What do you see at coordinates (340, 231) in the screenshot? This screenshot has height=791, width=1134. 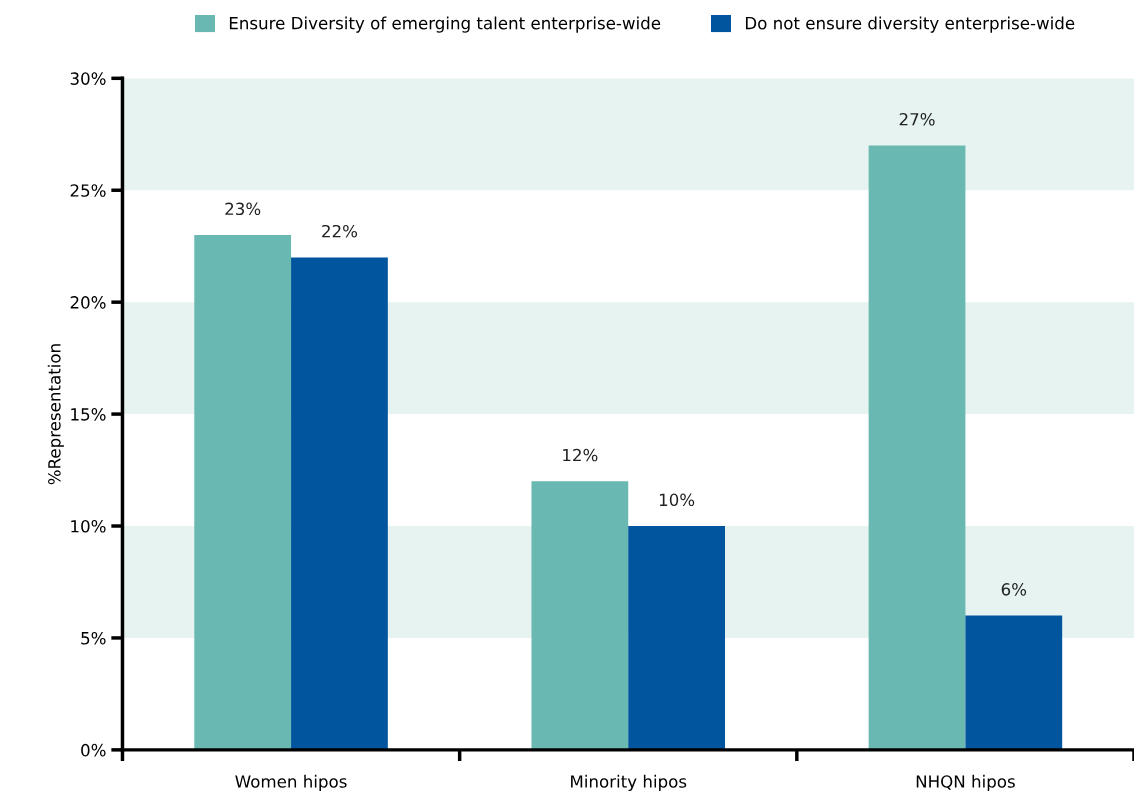 I see `data-label: 22%` at bounding box center [340, 231].